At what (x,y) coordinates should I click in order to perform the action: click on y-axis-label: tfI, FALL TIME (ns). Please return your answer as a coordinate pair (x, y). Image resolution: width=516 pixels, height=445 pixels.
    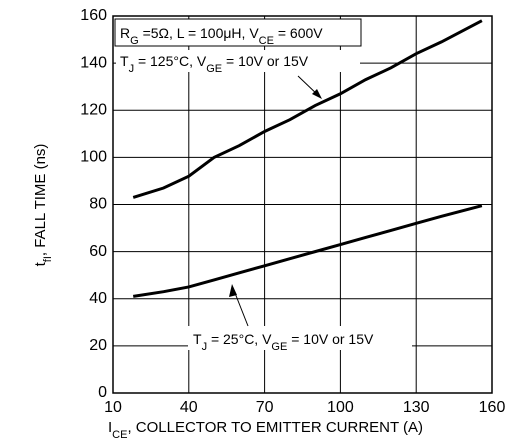
    Looking at the image, I should click on (43, 205).